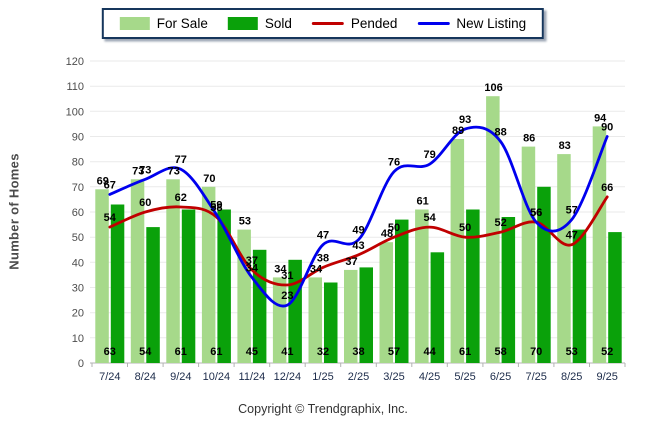 This screenshot has height=434, width=646. Describe the element at coordinates (422, 202) in the screenshot. I see `data-label-for-sale: 61` at that location.